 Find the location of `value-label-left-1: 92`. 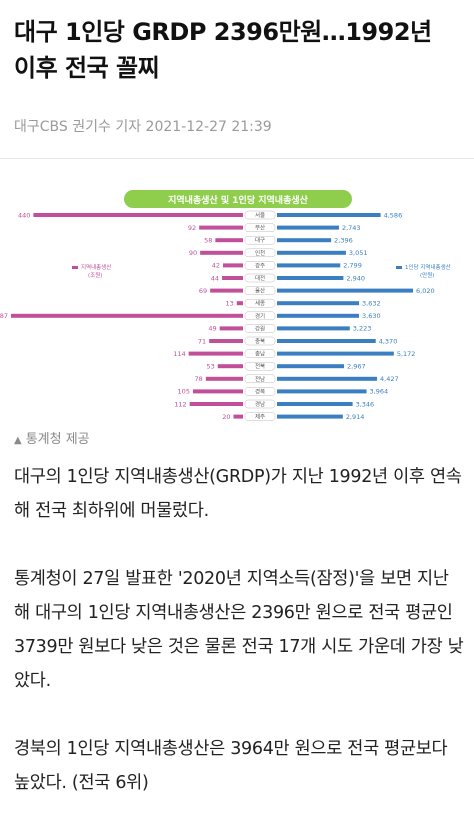

value-label-left-1: 92 is located at coordinates (192, 228).